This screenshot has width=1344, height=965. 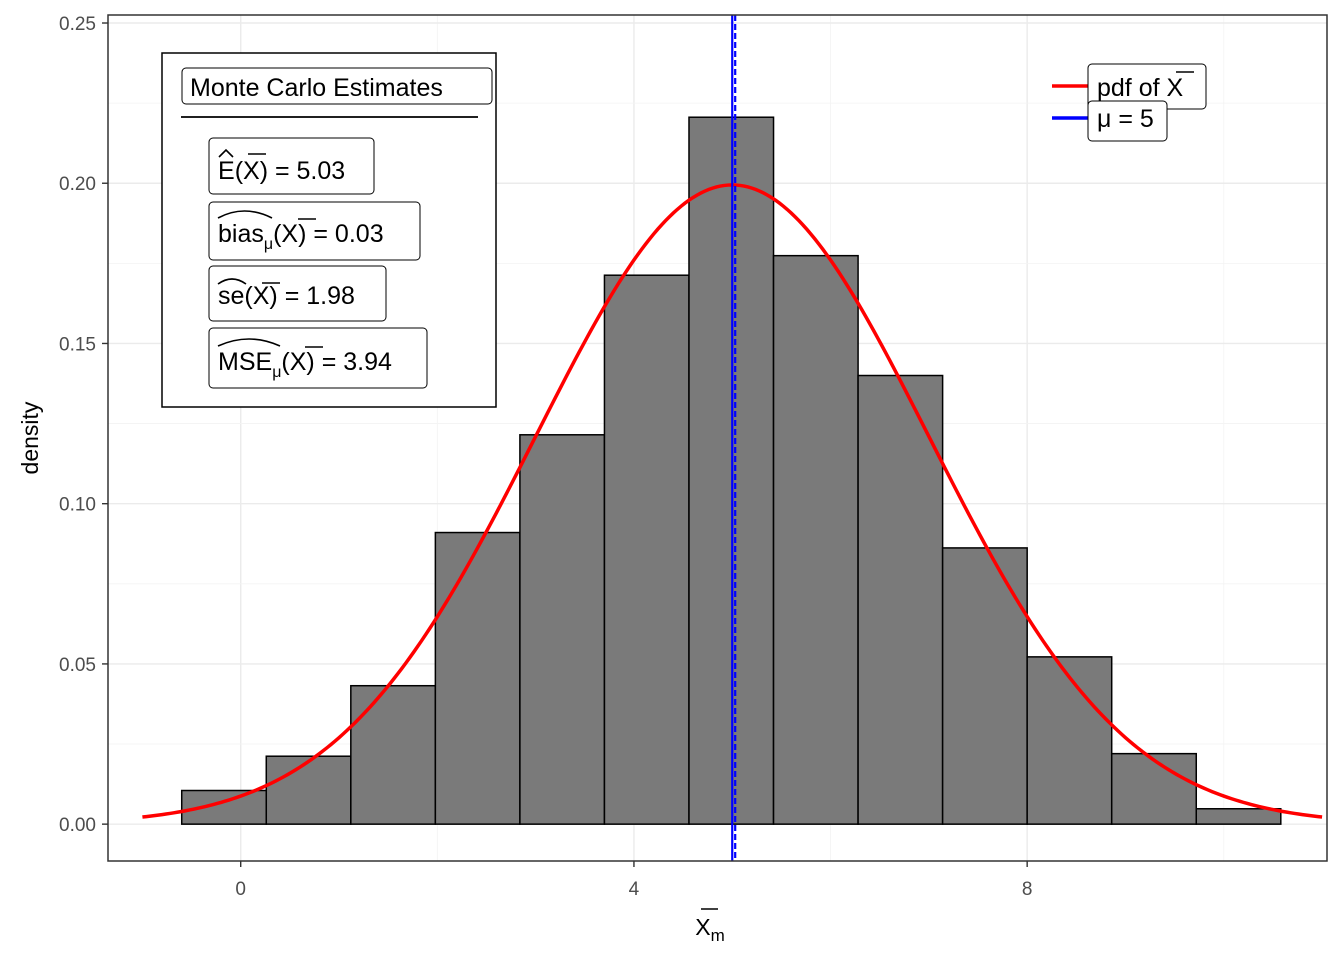 I want to click on estimates-title: Monte Carlo Estimates, so click(x=316, y=88).